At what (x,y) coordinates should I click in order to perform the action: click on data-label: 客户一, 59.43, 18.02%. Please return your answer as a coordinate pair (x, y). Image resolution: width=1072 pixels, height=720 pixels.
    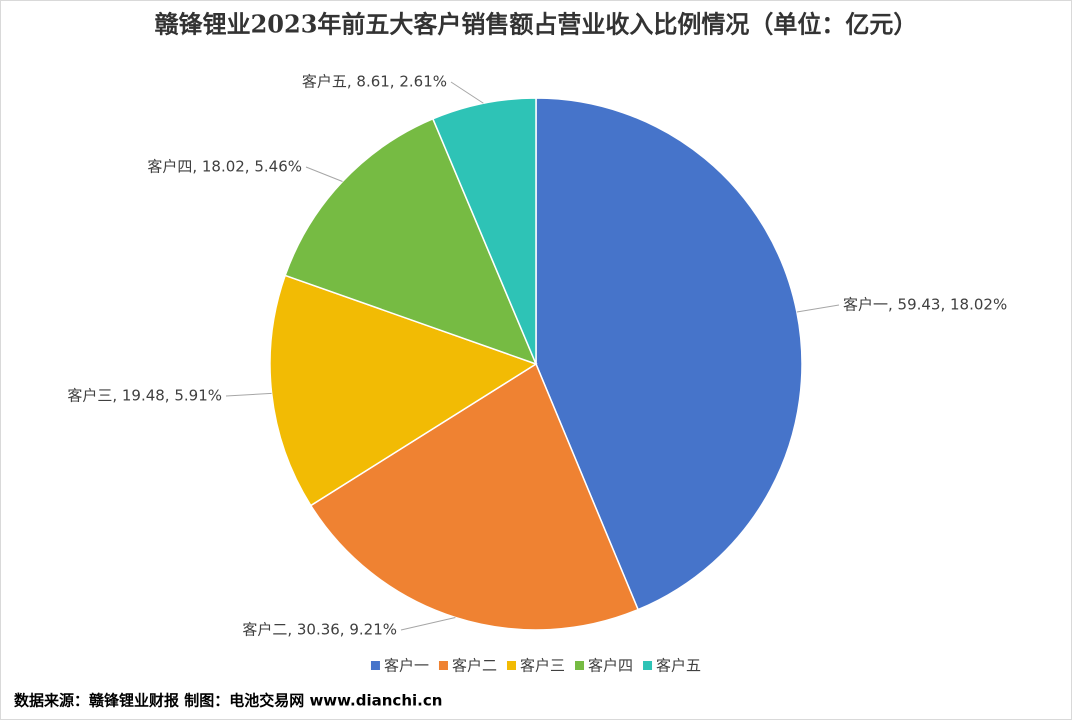
    Looking at the image, I should click on (925, 305).